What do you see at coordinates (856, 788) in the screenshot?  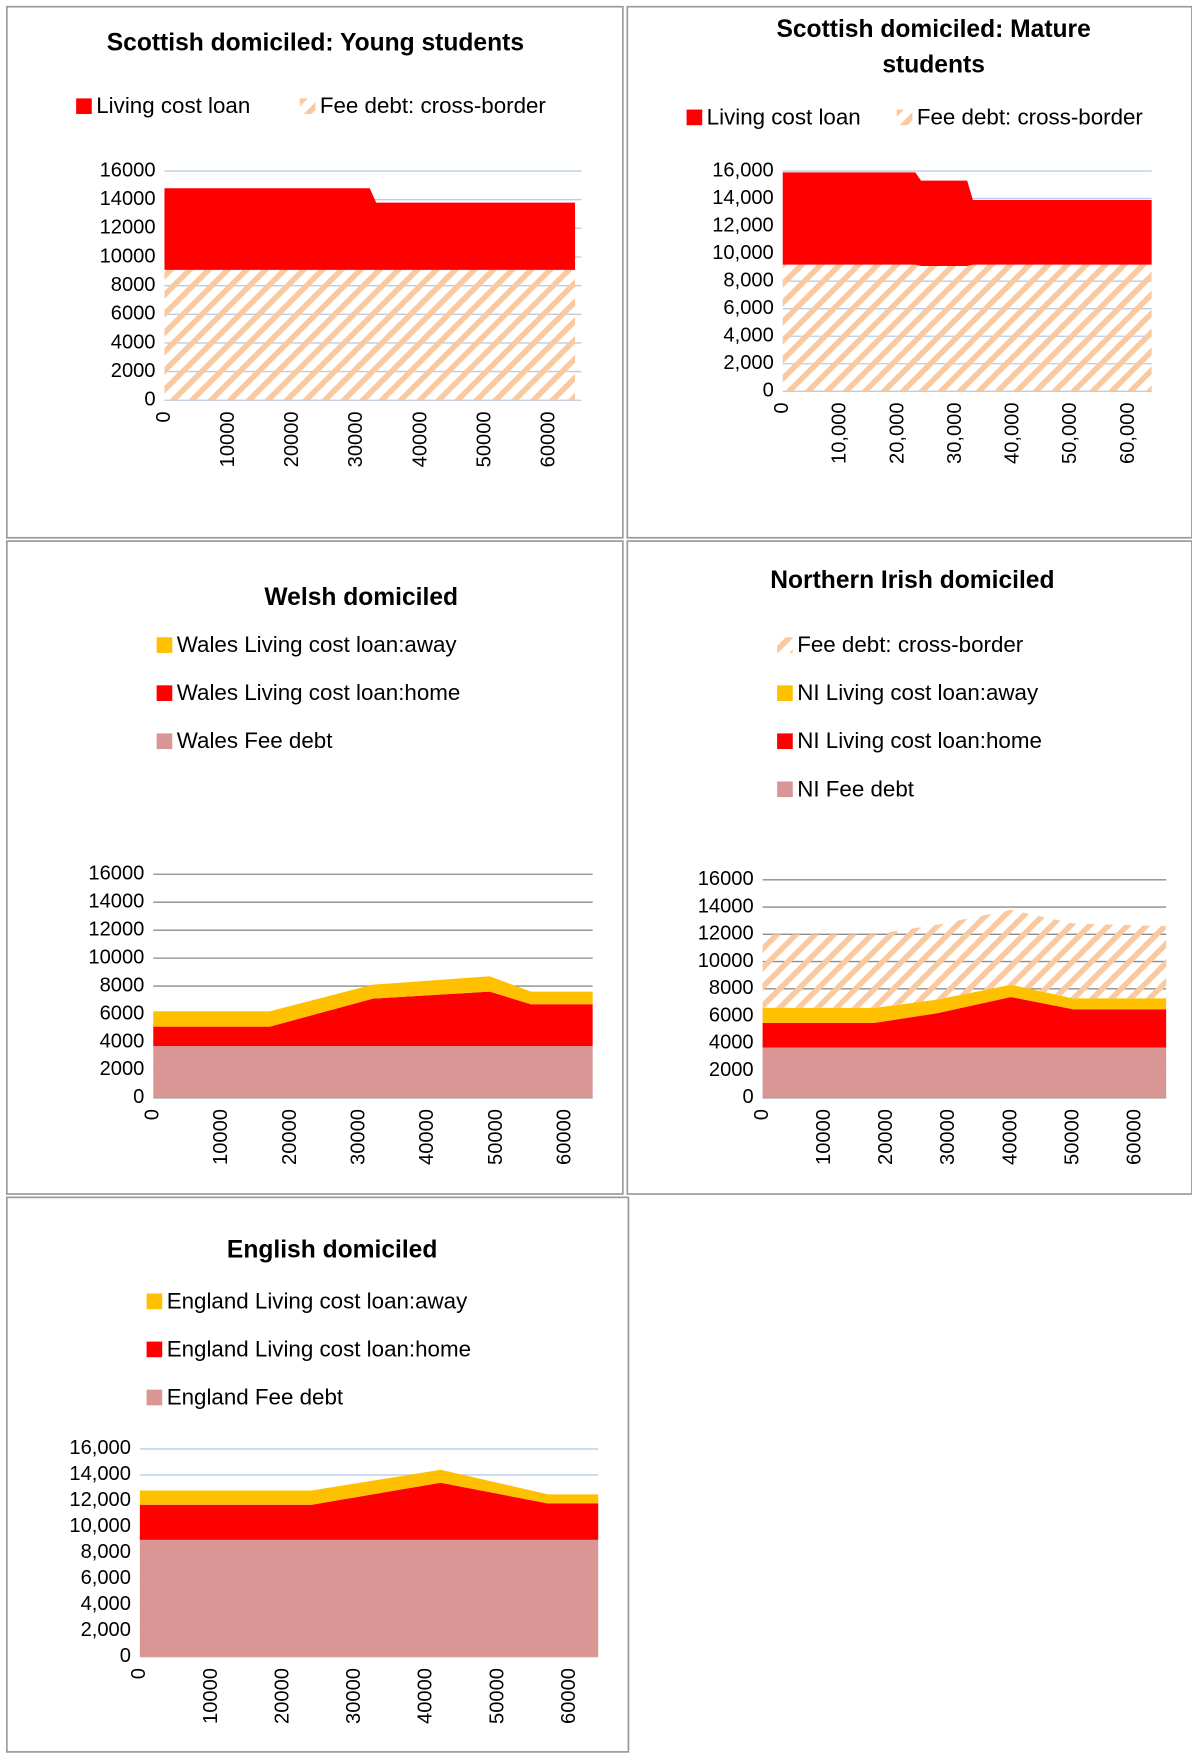 I see `legend-label: NI Fee debt` at bounding box center [856, 788].